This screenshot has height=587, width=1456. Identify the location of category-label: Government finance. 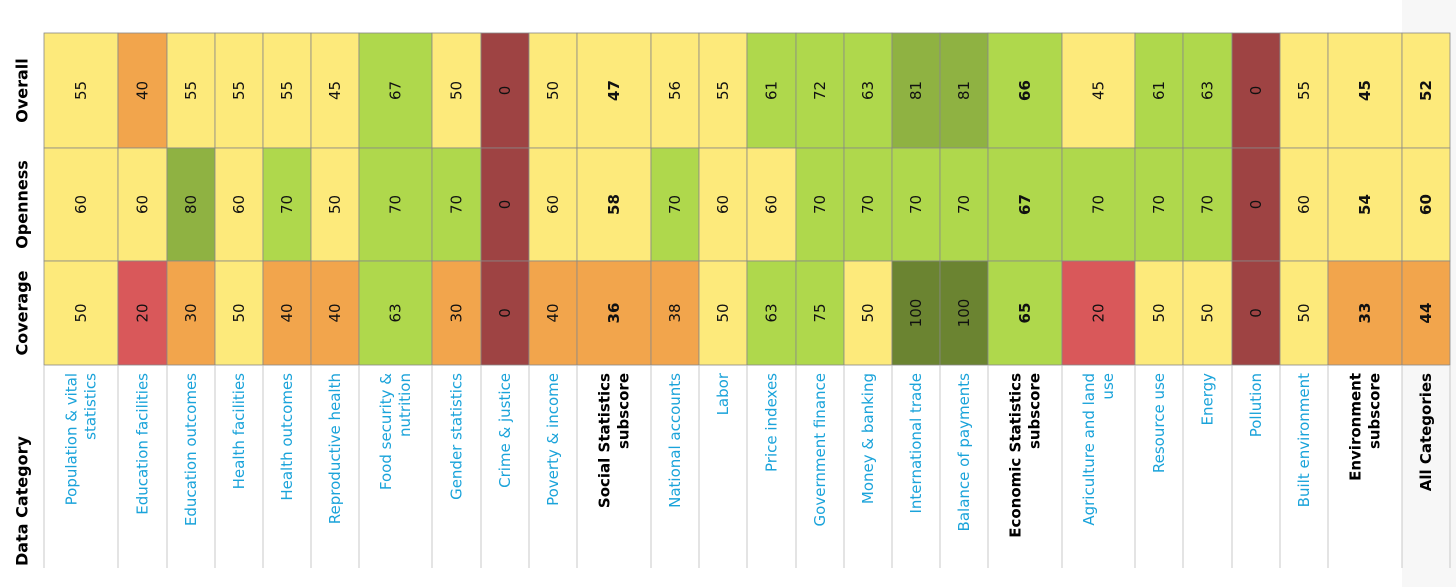
(820, 449).